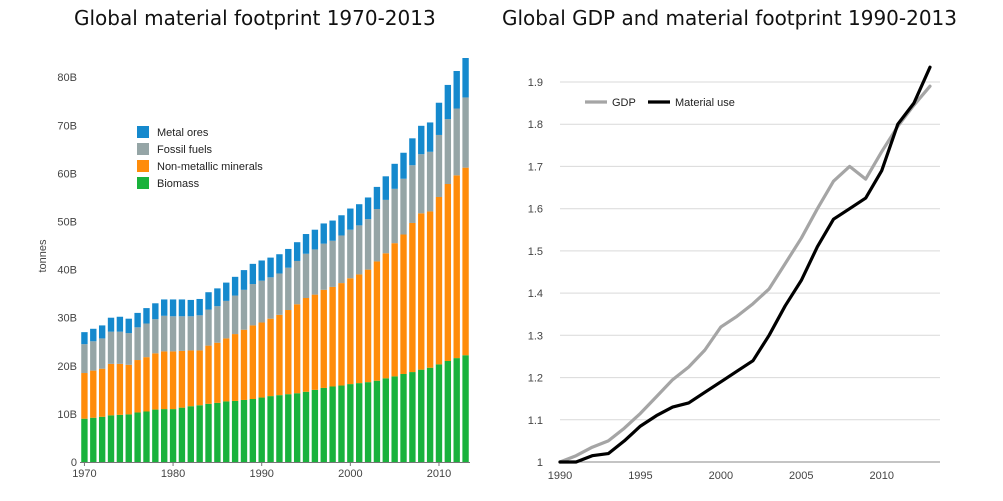 The image size is (1003, 501). I want to click on bar-biomass-1987, so click(235, 431).